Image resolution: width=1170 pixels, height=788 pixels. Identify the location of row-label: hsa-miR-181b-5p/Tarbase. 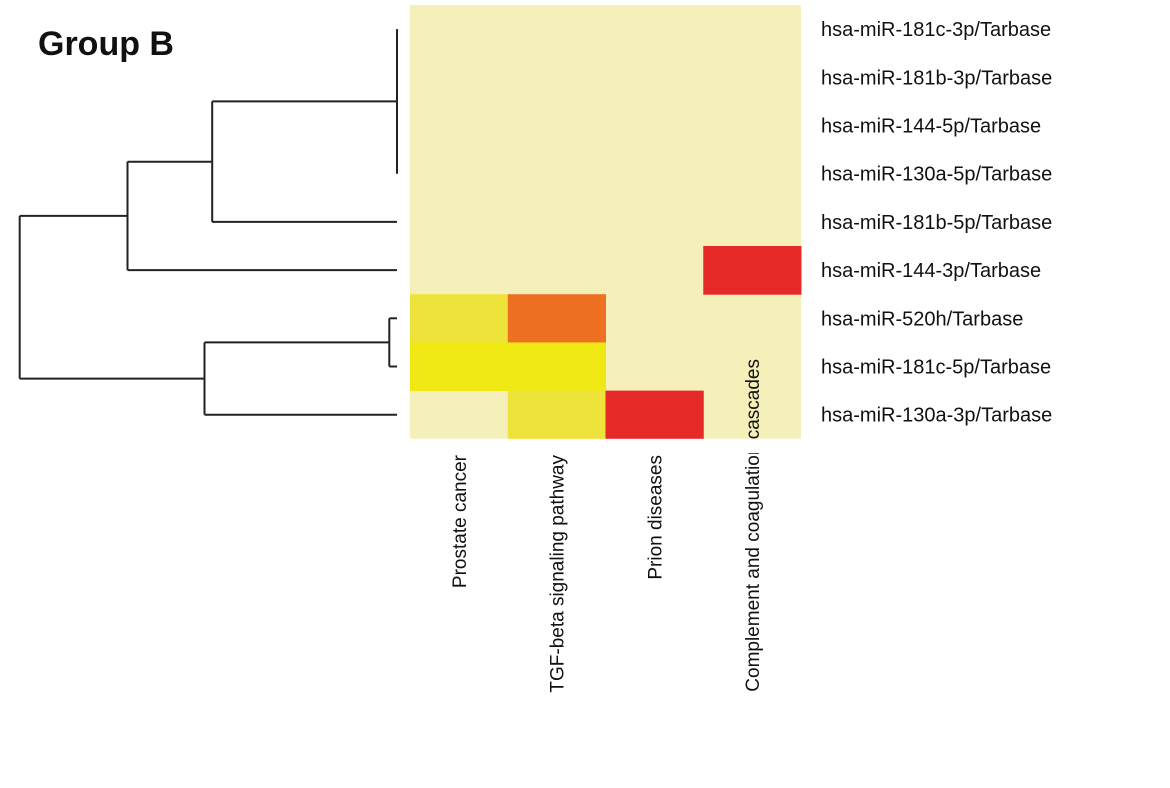
(936, 223).